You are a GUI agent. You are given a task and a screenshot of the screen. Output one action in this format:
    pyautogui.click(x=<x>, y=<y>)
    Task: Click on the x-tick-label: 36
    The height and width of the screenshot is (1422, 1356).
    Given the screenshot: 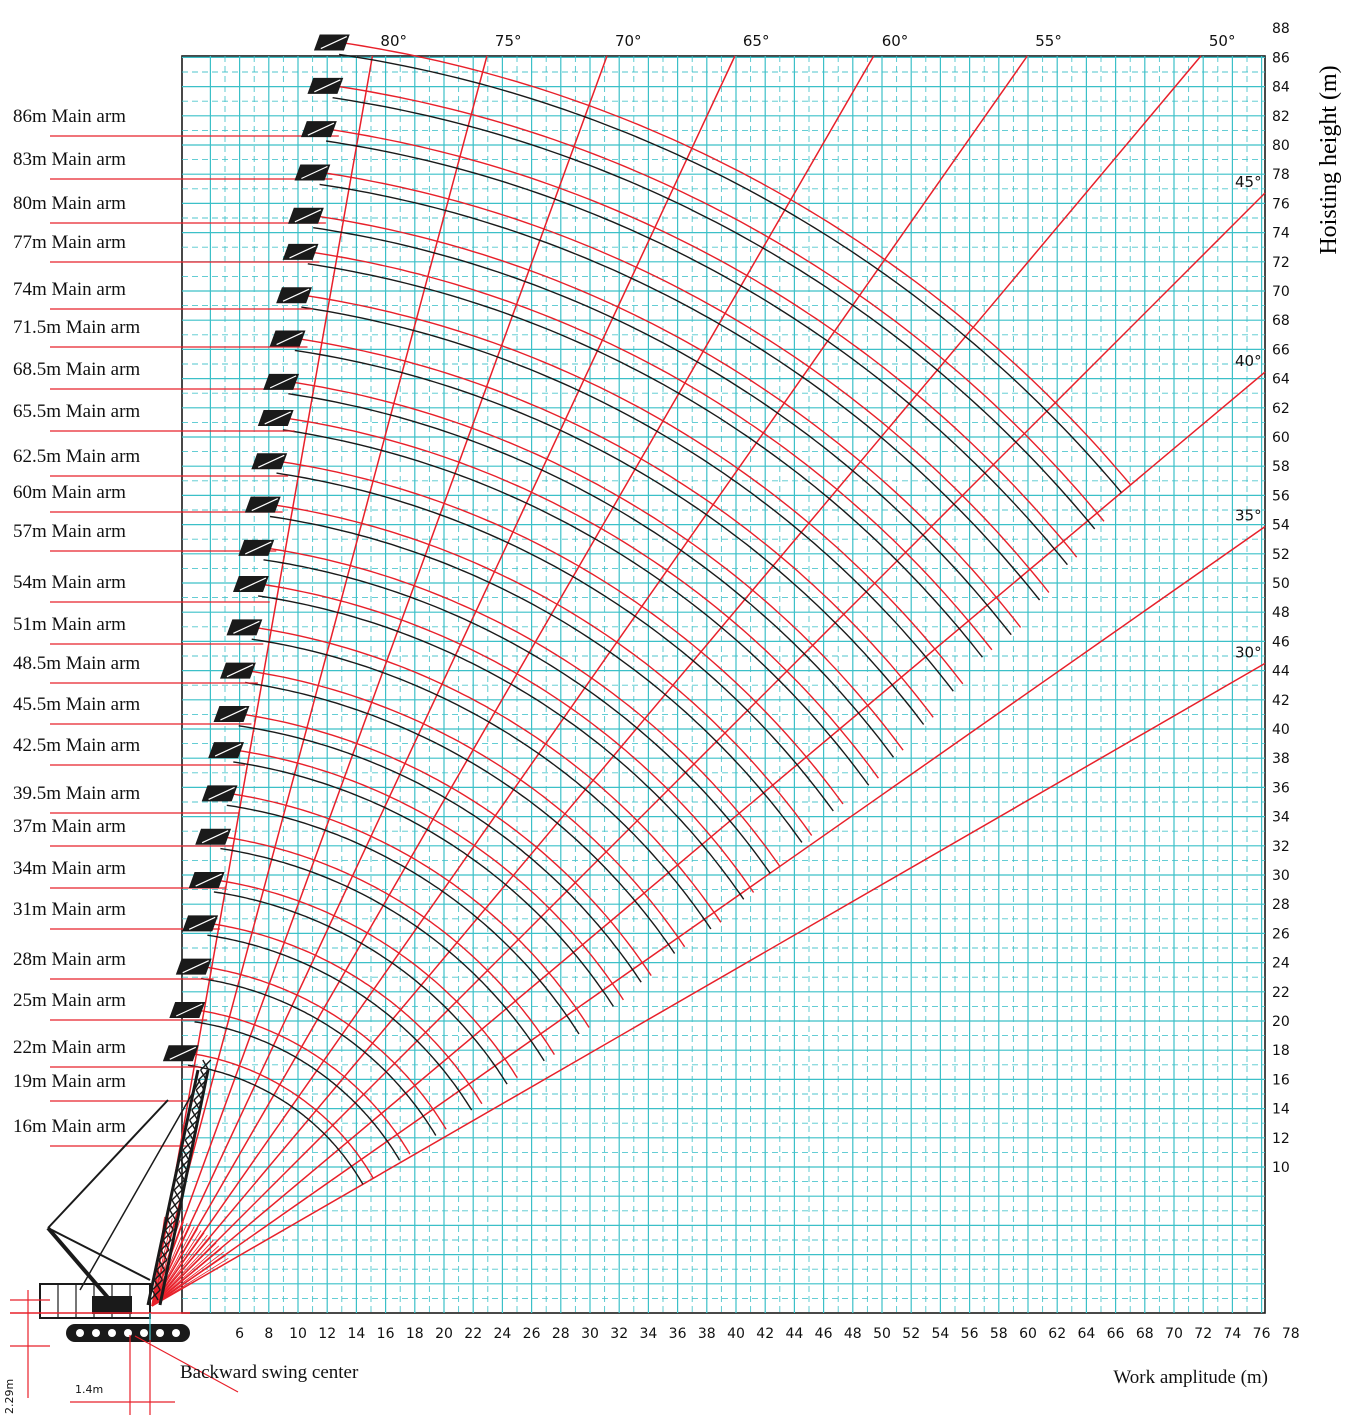 What is the action you would take?
    pyautogui.click(x=678, y=1334)
    